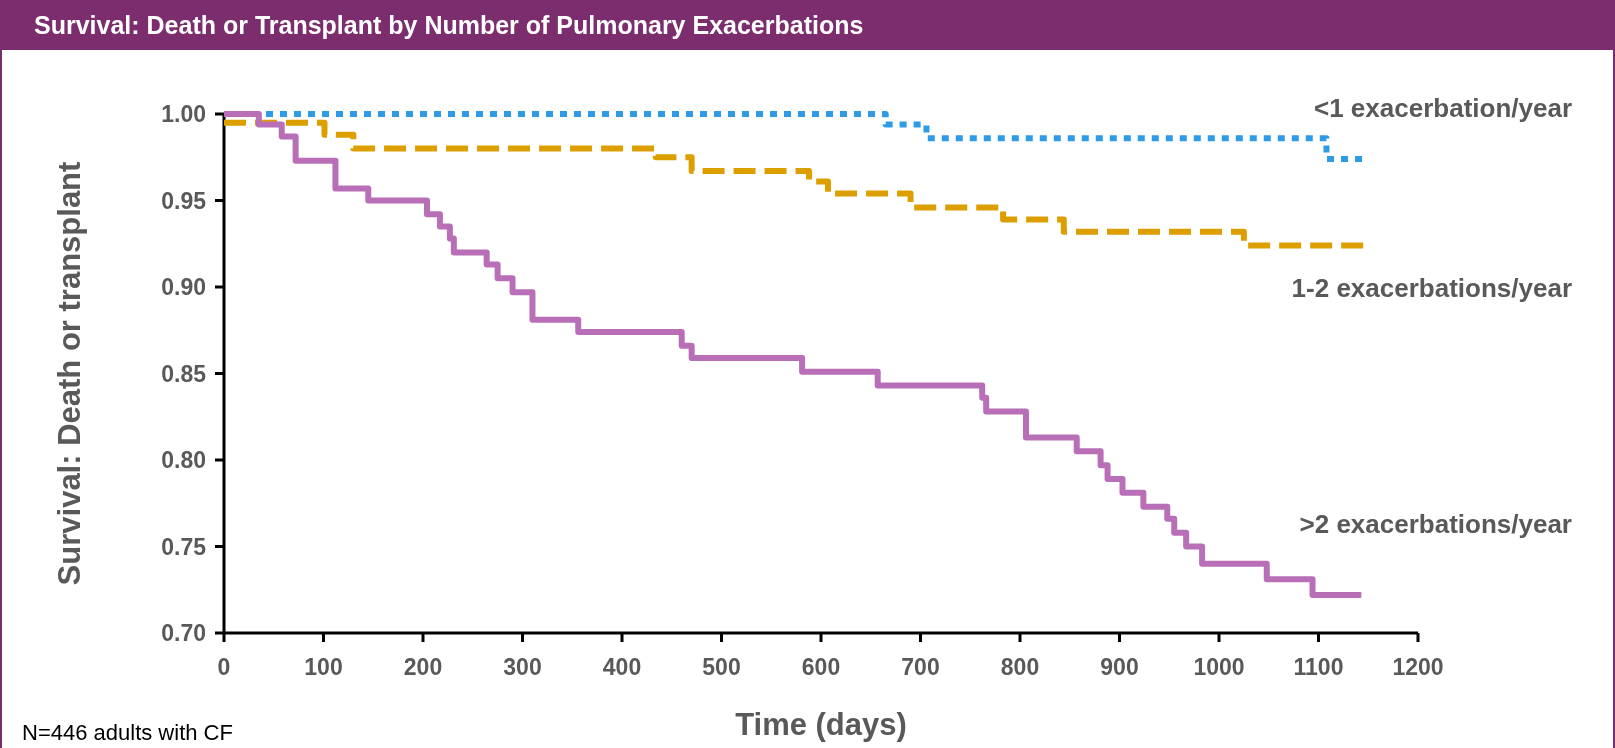 This screenshot has height=748, width=1615. Describe the element at coordinates (821, 724) in the screenshot. I see `x-axis-title: Time (days)` at that location.